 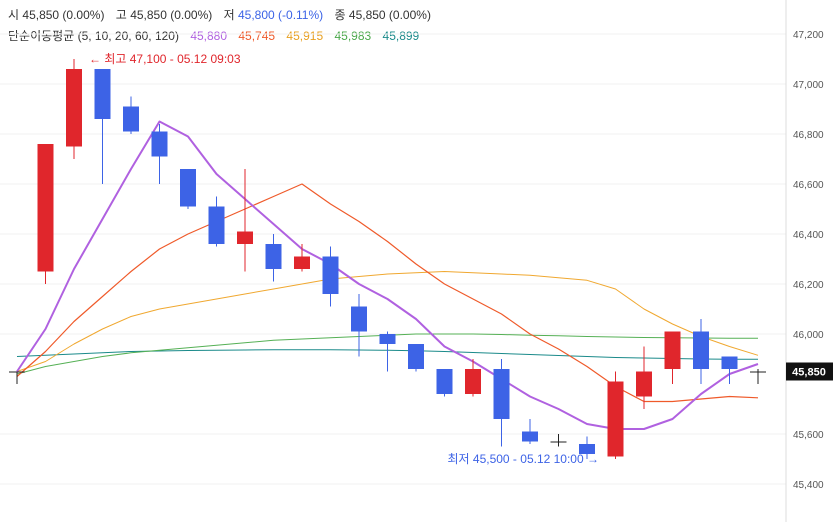 What do you see at coordinates (808, 35) in the screenshot?
I see `y-tick-label: 47,200` at bounding box center [808, 35].